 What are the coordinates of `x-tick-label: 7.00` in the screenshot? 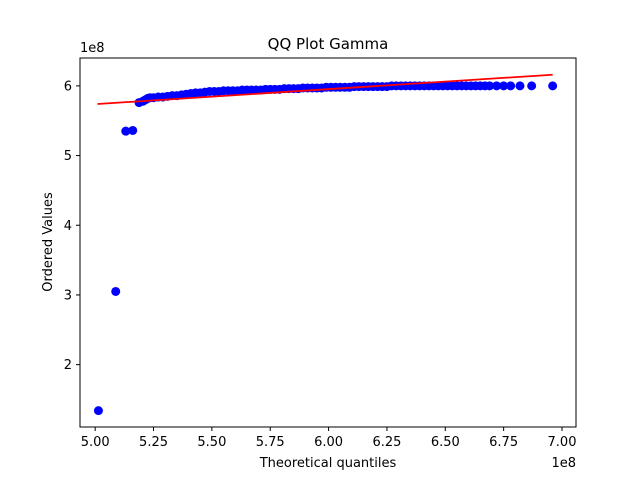 It's located at (562, 442).